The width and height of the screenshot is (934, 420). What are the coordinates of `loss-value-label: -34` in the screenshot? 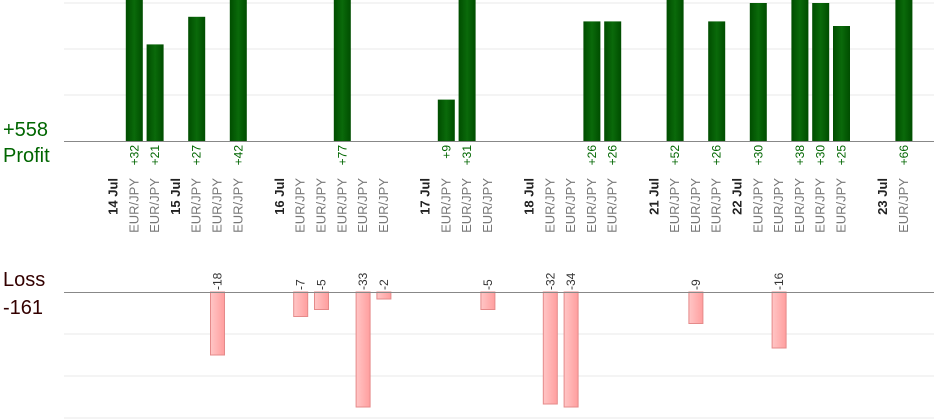 It's located at (571, 281).